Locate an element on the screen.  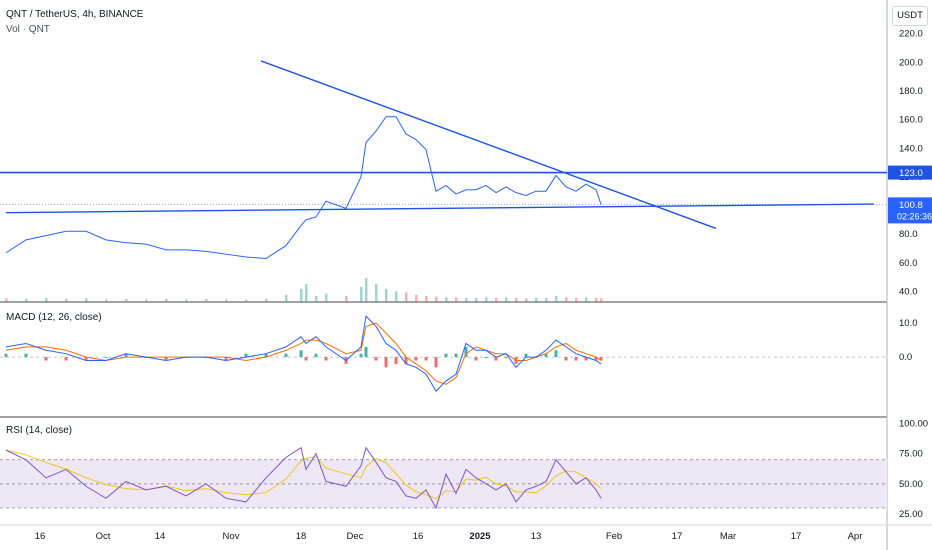
rsi-axis-tick: 100.00 is located at coordinates (913, 424).